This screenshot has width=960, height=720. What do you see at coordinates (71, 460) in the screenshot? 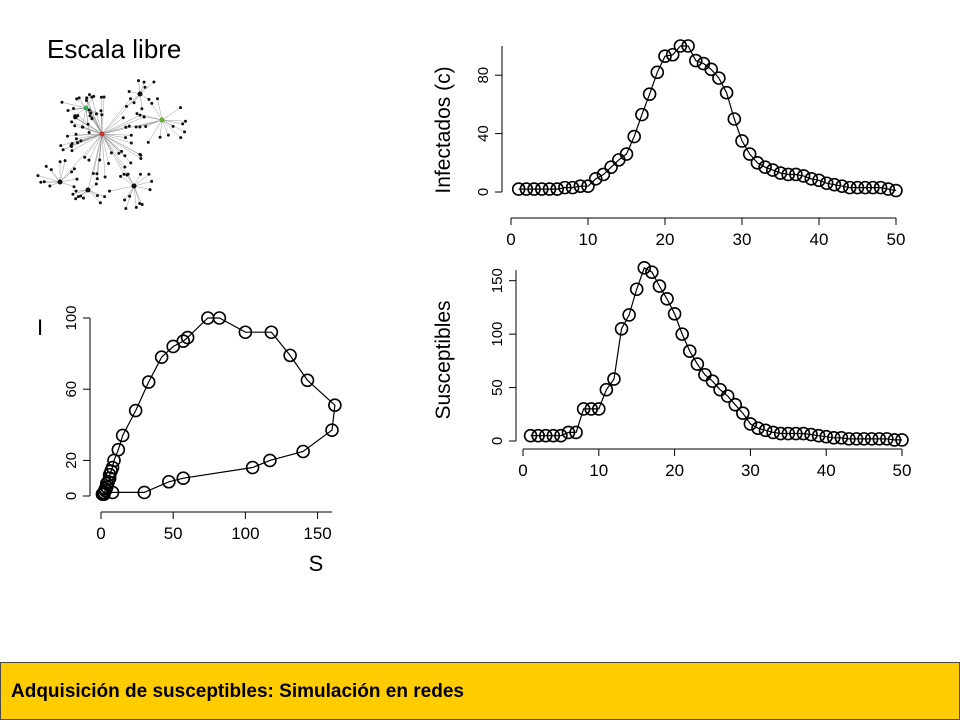
I see `y-tick-label: 20` at bounding box center [71, 460].